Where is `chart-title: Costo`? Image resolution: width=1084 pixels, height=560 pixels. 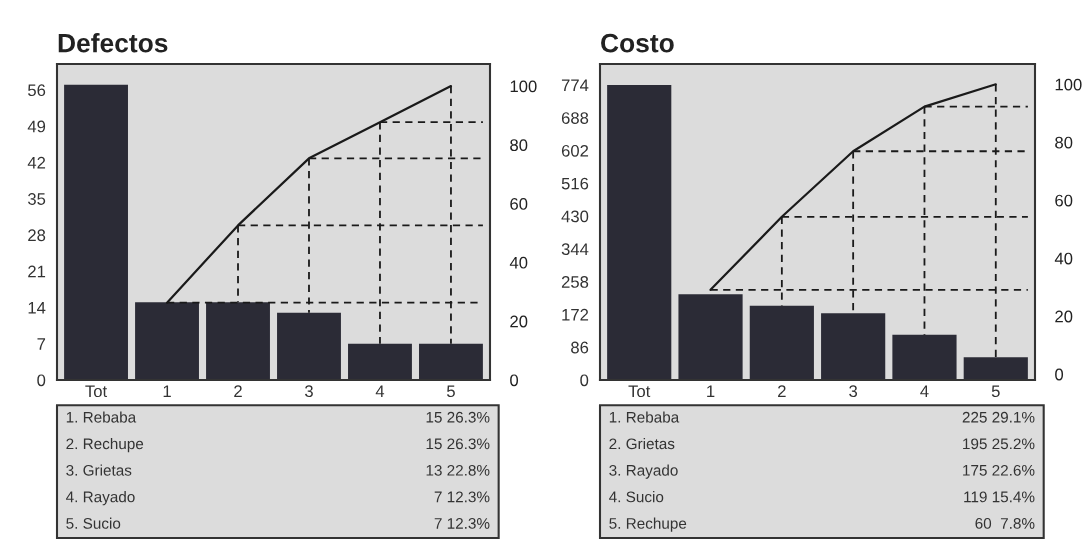 chart-title: Costo is located at coordinates (637, 43).